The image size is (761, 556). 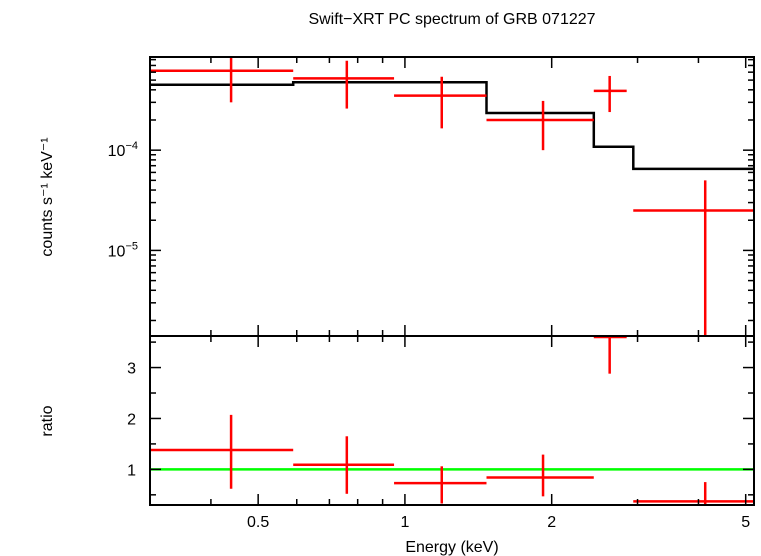 What do you see at coordinates (47, 420) in the screenshot?
I see `bottom-y-axis-label: ratio` at bounding box center [47, 420].